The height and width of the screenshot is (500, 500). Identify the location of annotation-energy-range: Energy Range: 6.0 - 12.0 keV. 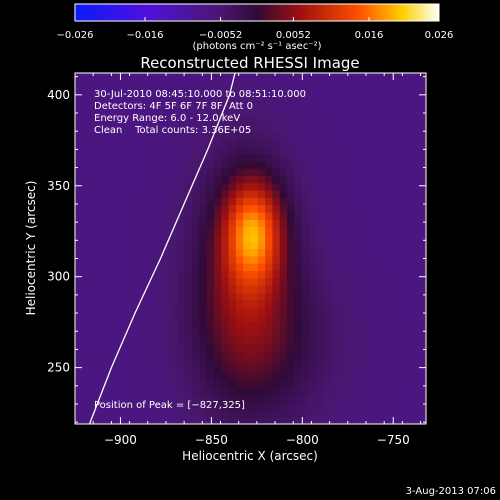
(167, 118).